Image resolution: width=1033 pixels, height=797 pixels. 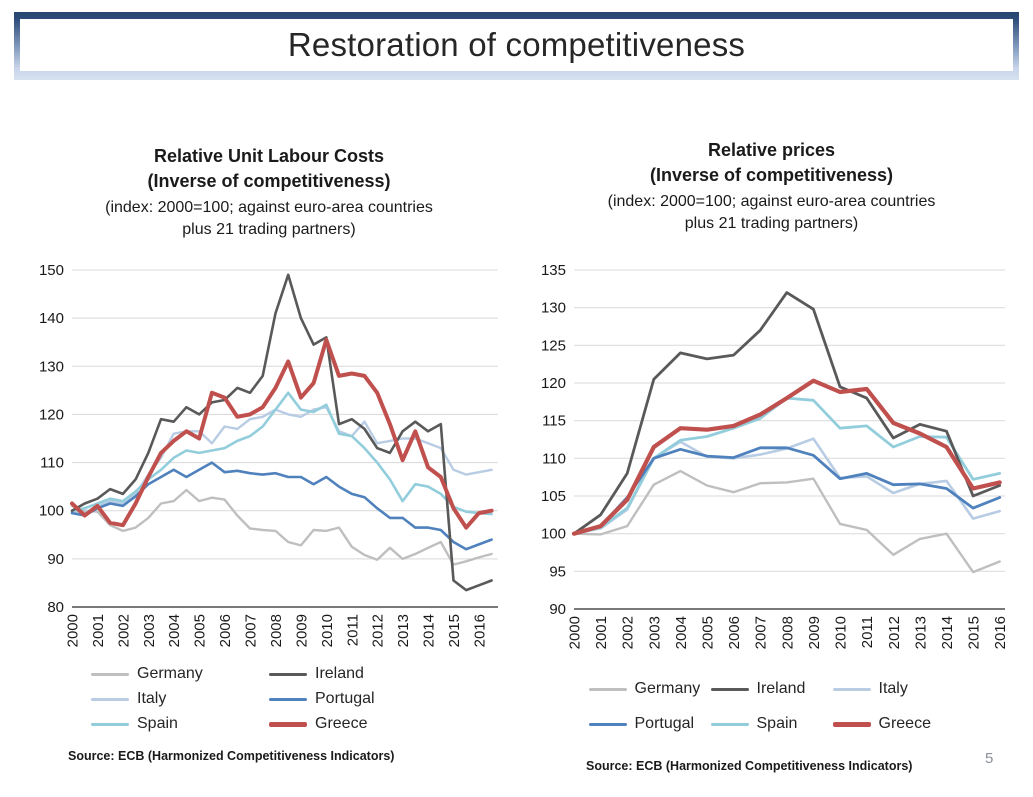 What do you see at coordinates (345, 698) in the screenshot?
I see `legend-label: Portugal` at bounding box center [345, 698].